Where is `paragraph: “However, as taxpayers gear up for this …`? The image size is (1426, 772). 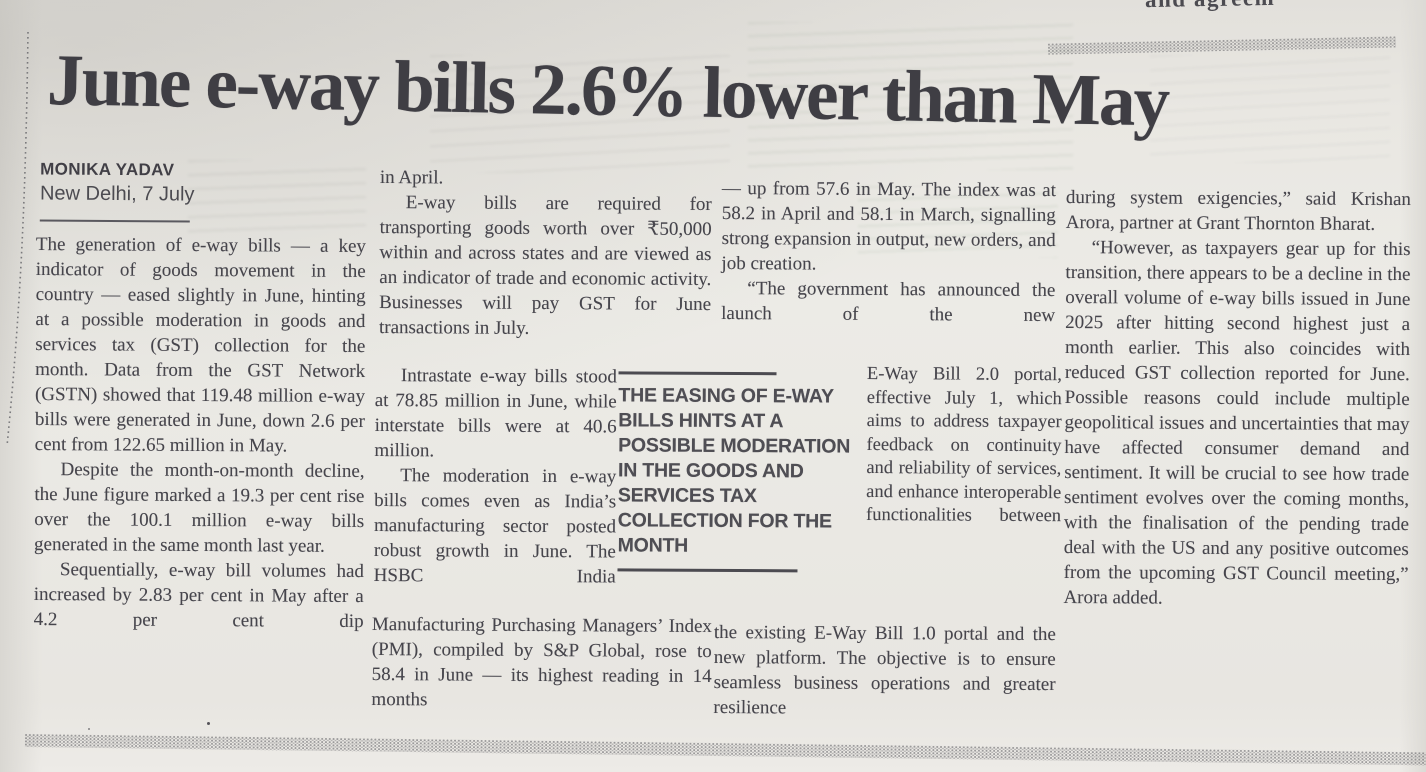
paragraph: “However, as taxpayers gear up for this … is located at coordinates (1237, 423).